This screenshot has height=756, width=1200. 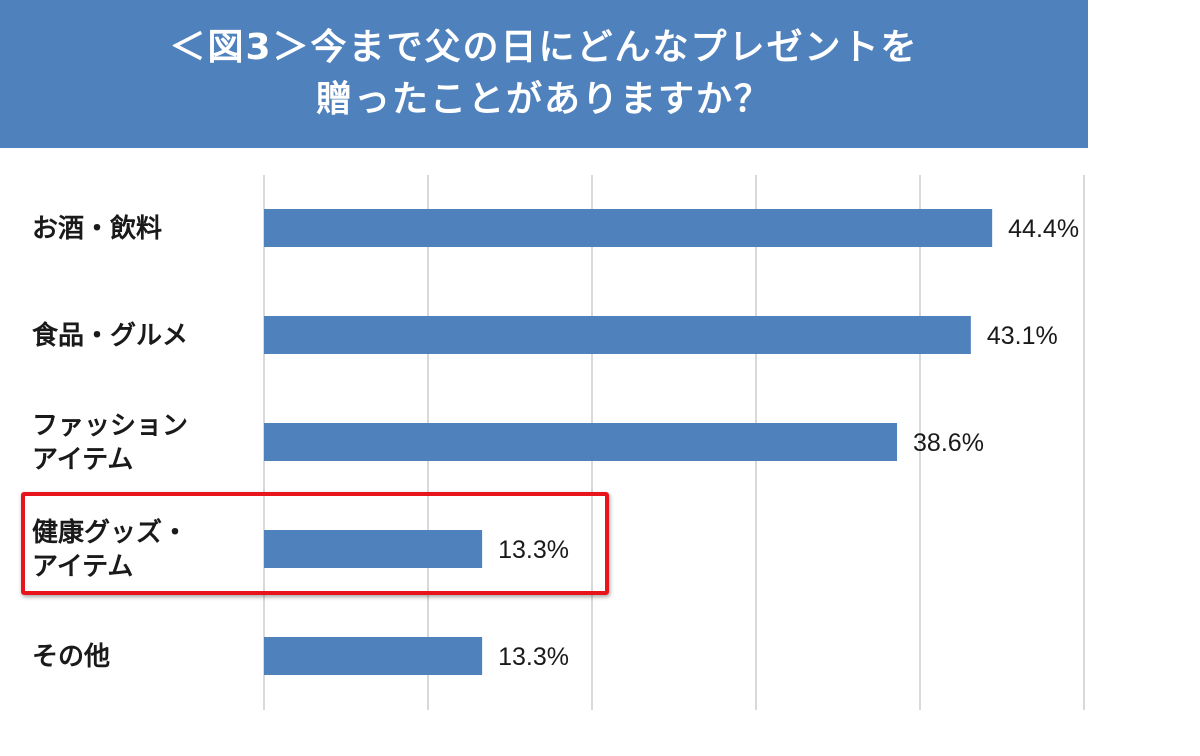 I want to click on category-label: その他, so click(x=71, y=657).